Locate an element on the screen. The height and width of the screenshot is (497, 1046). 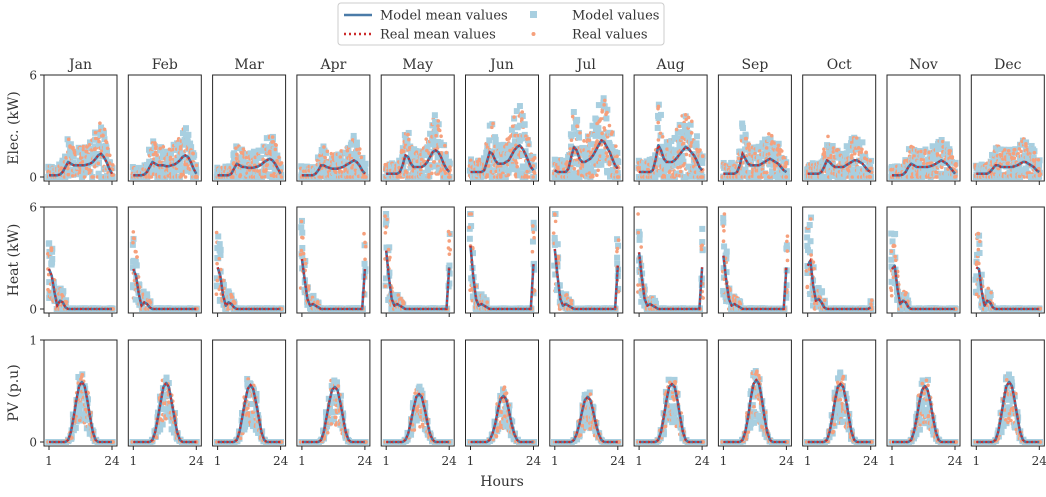
legend-marker-model-values is located at coordinates (533, 14).